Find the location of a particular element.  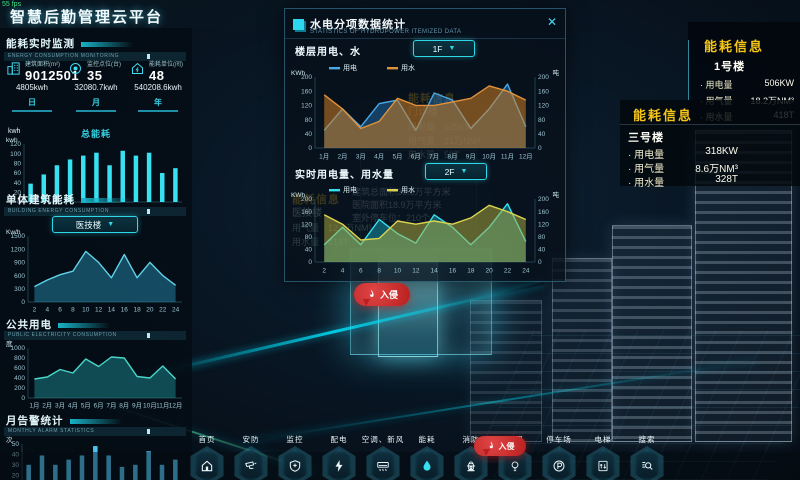

svg-text: 60 is located at coordinates (18, 173).